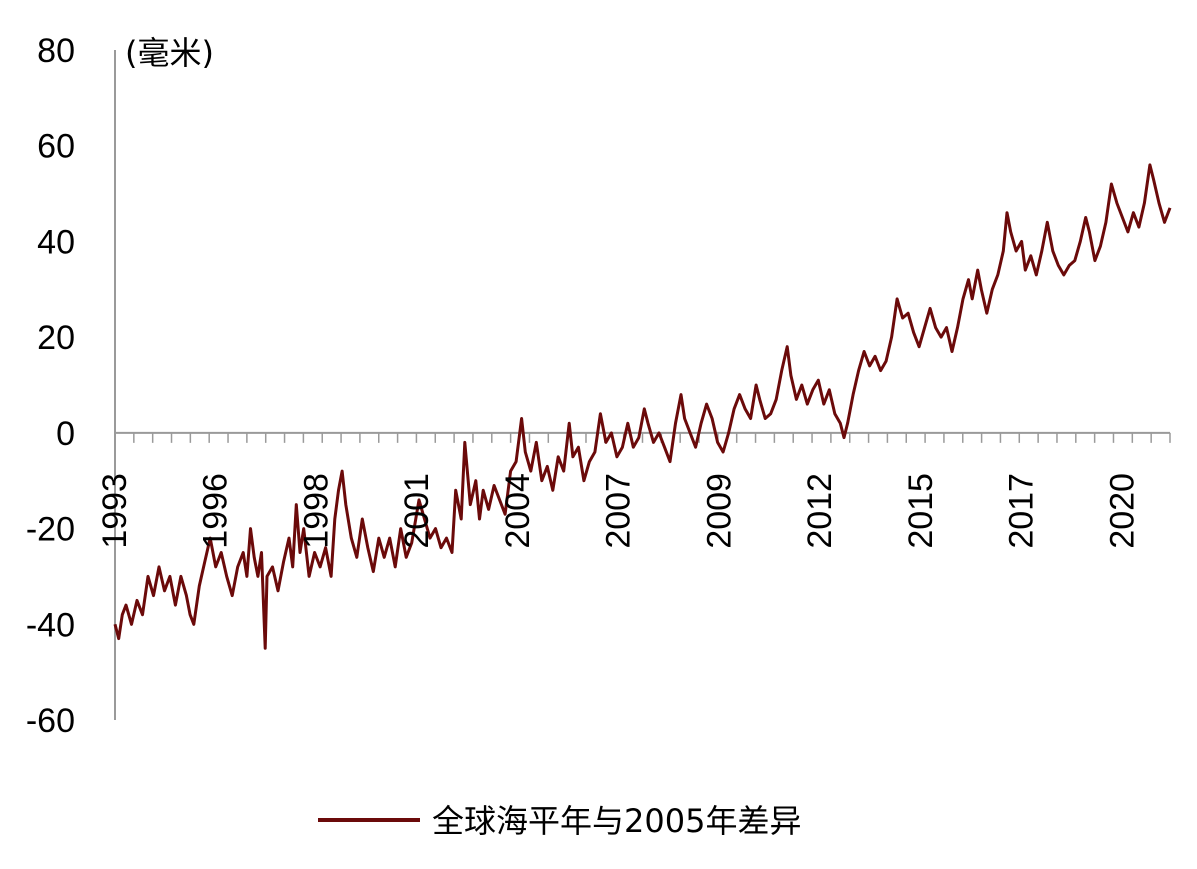 Image resolution: width=1197 pixels, height=869 pixels. What do you see at coordinates (50, 386) in the screenshot?
I see `y-axis-tick-labels: 80 60 40 20 0 -20 -40 -60` at bounding box center [50, 386].